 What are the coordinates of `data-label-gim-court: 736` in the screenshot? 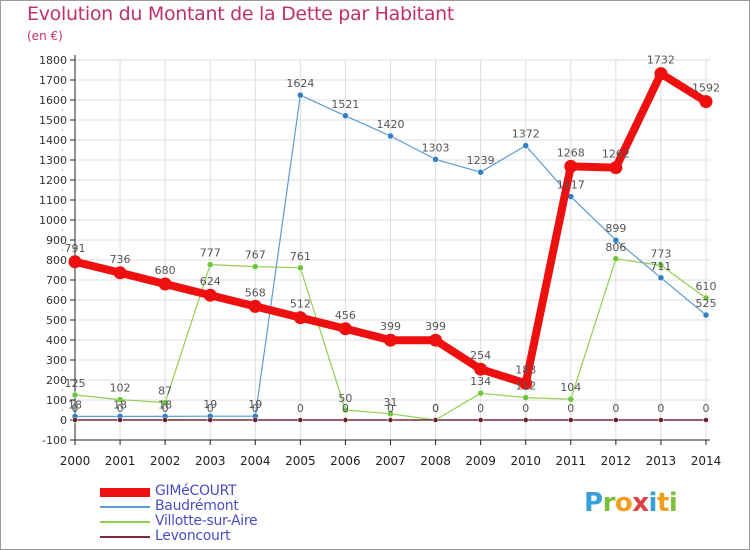 It's located at (120, 259).